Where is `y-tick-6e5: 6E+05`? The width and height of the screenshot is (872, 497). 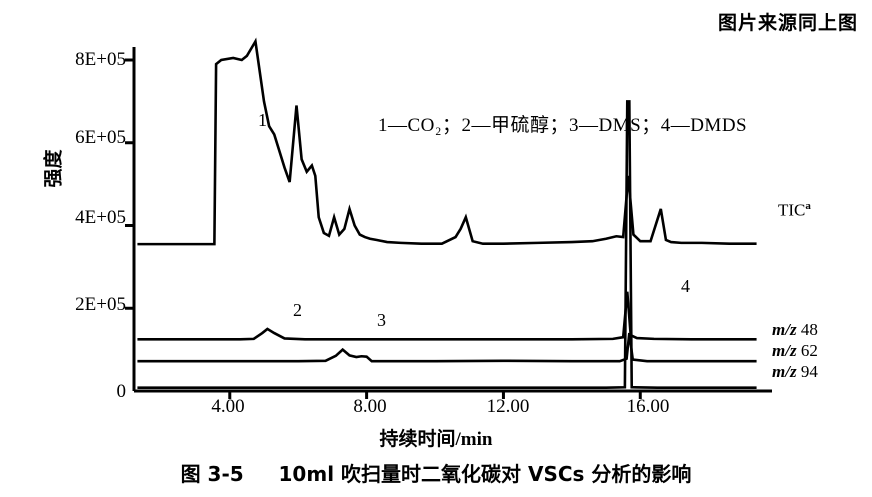
y-tick-6e5: 6E+05 is located at coordinates (100, 137).